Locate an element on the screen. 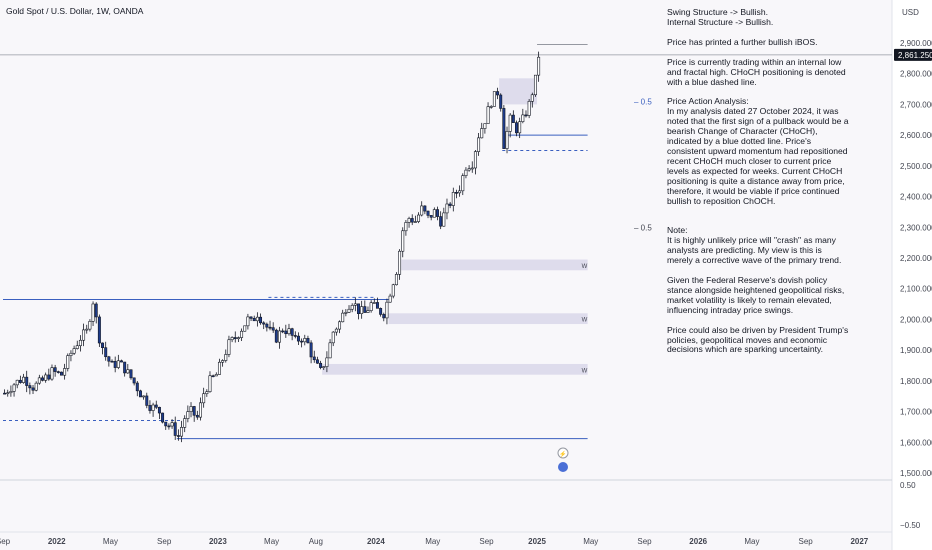 Image resolution: width=932 pixels, height=550 pixels. y-tick-label: 1,500.000 is located at coordinates (916, 473).